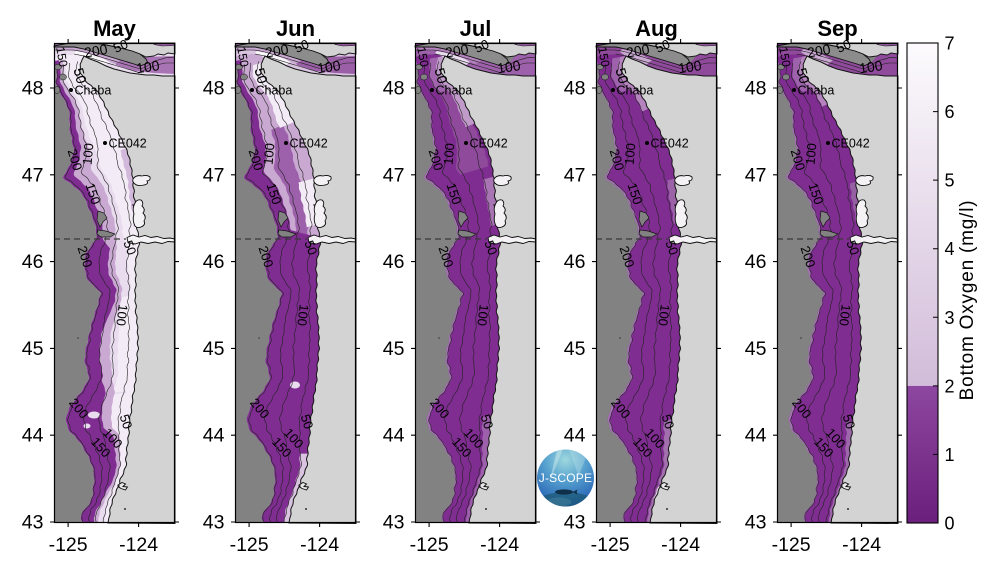  What do you see at coordinates (950, 524) in the screenshot?
I see `svg-text: 0` at bounding box center [950, 524].